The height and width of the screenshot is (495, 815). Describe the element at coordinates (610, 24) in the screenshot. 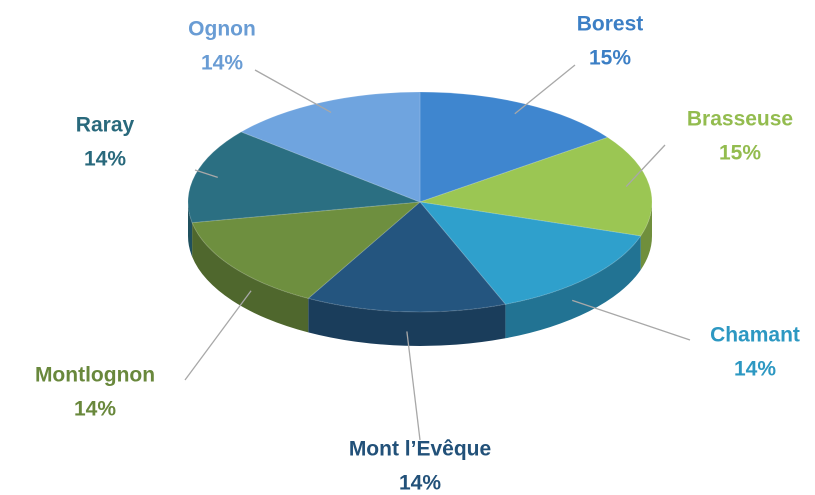

I see `slice-label: Borest` at that location.